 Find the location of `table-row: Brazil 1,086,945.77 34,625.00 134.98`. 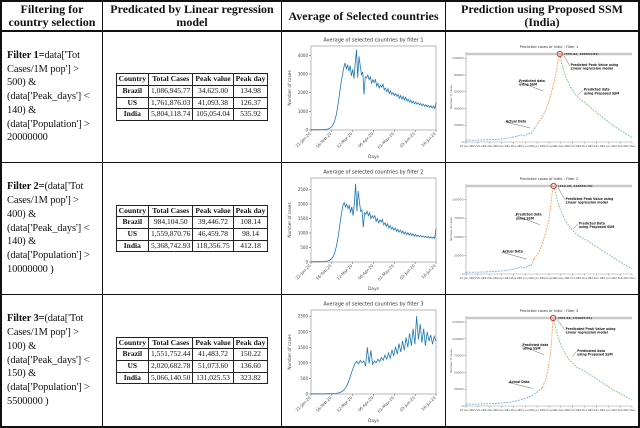

table-row: Brazil 1,086,945.77 34,625.00 134.98 is located at coordinates (192, 91).